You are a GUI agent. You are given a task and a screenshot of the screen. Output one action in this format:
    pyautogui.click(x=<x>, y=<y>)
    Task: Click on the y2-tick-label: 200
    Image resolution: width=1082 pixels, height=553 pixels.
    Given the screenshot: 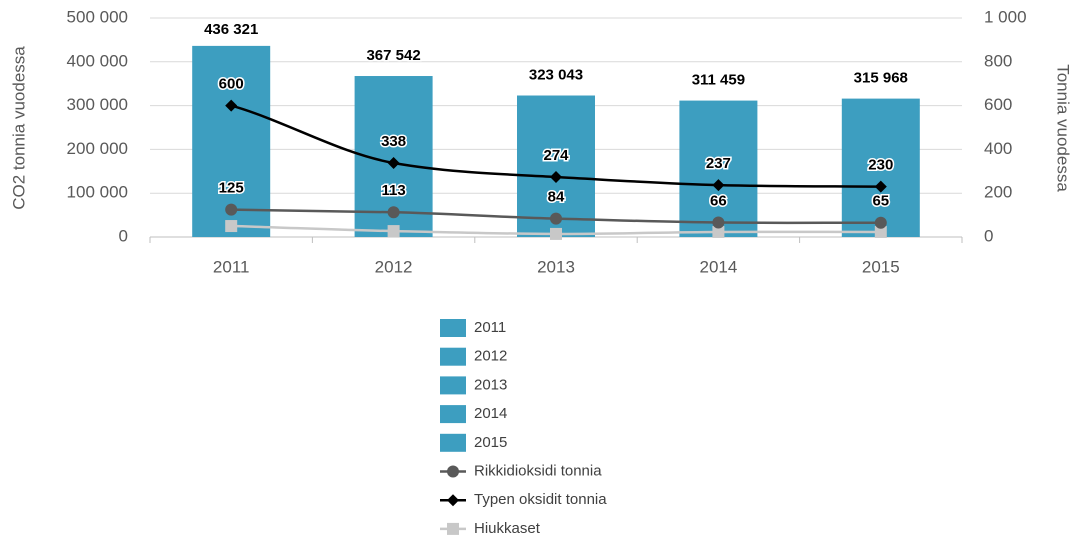 What is the action you would take?
    pyautogui.click(x=998, y=192)
    